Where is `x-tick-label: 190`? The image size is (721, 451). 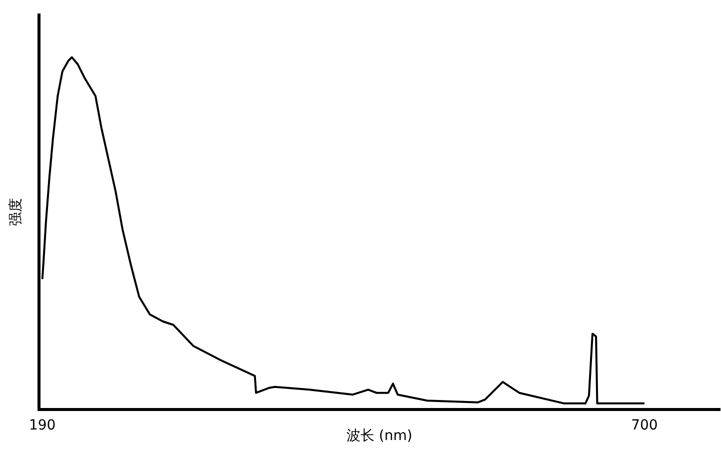 x-tick-label: 190 is located at coordinates (42, 425).